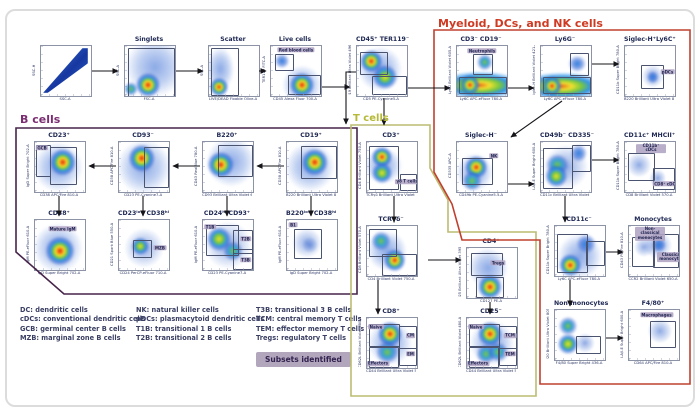 This screenshot has width=700, height=413. What do you see at coordinates (296, 49) in the screenshot?
I see `gate-label: Red blood cells` at bounding box center [296, 49].